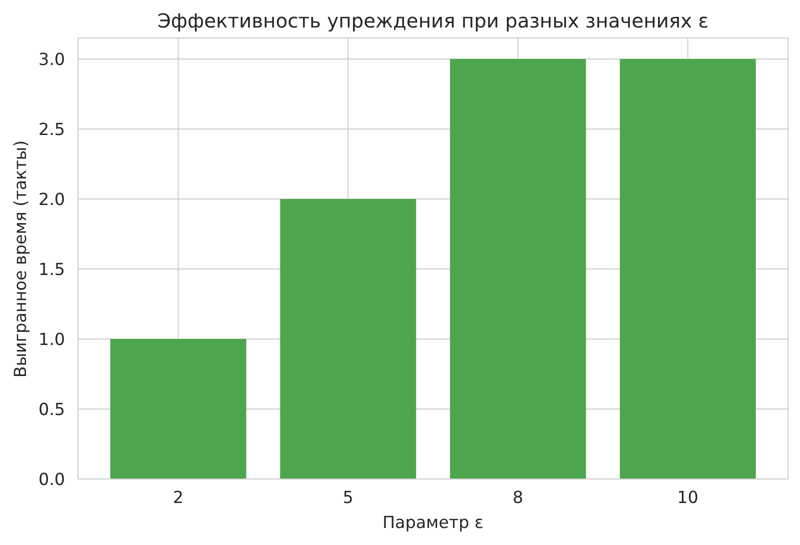 The height and width of the screenshot is (545, 800). Describe the element at coordinates (51, 198) in the screenshot. I see `y-tick-label: 2.0` at that location.